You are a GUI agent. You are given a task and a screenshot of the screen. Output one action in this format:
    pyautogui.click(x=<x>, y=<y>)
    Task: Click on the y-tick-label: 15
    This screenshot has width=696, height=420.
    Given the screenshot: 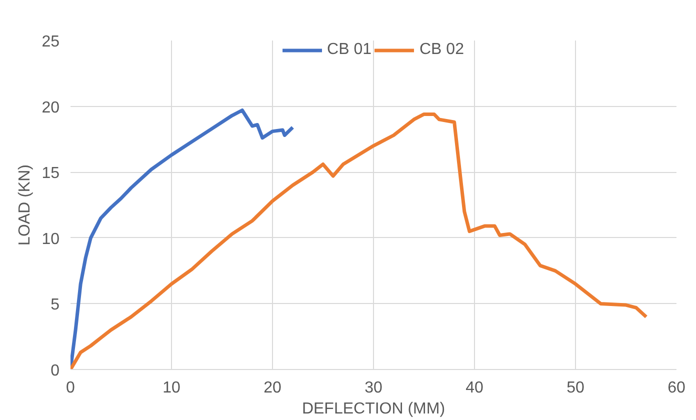 What is the action you would take?
    pyautogui.click(x=51, y=173)
    